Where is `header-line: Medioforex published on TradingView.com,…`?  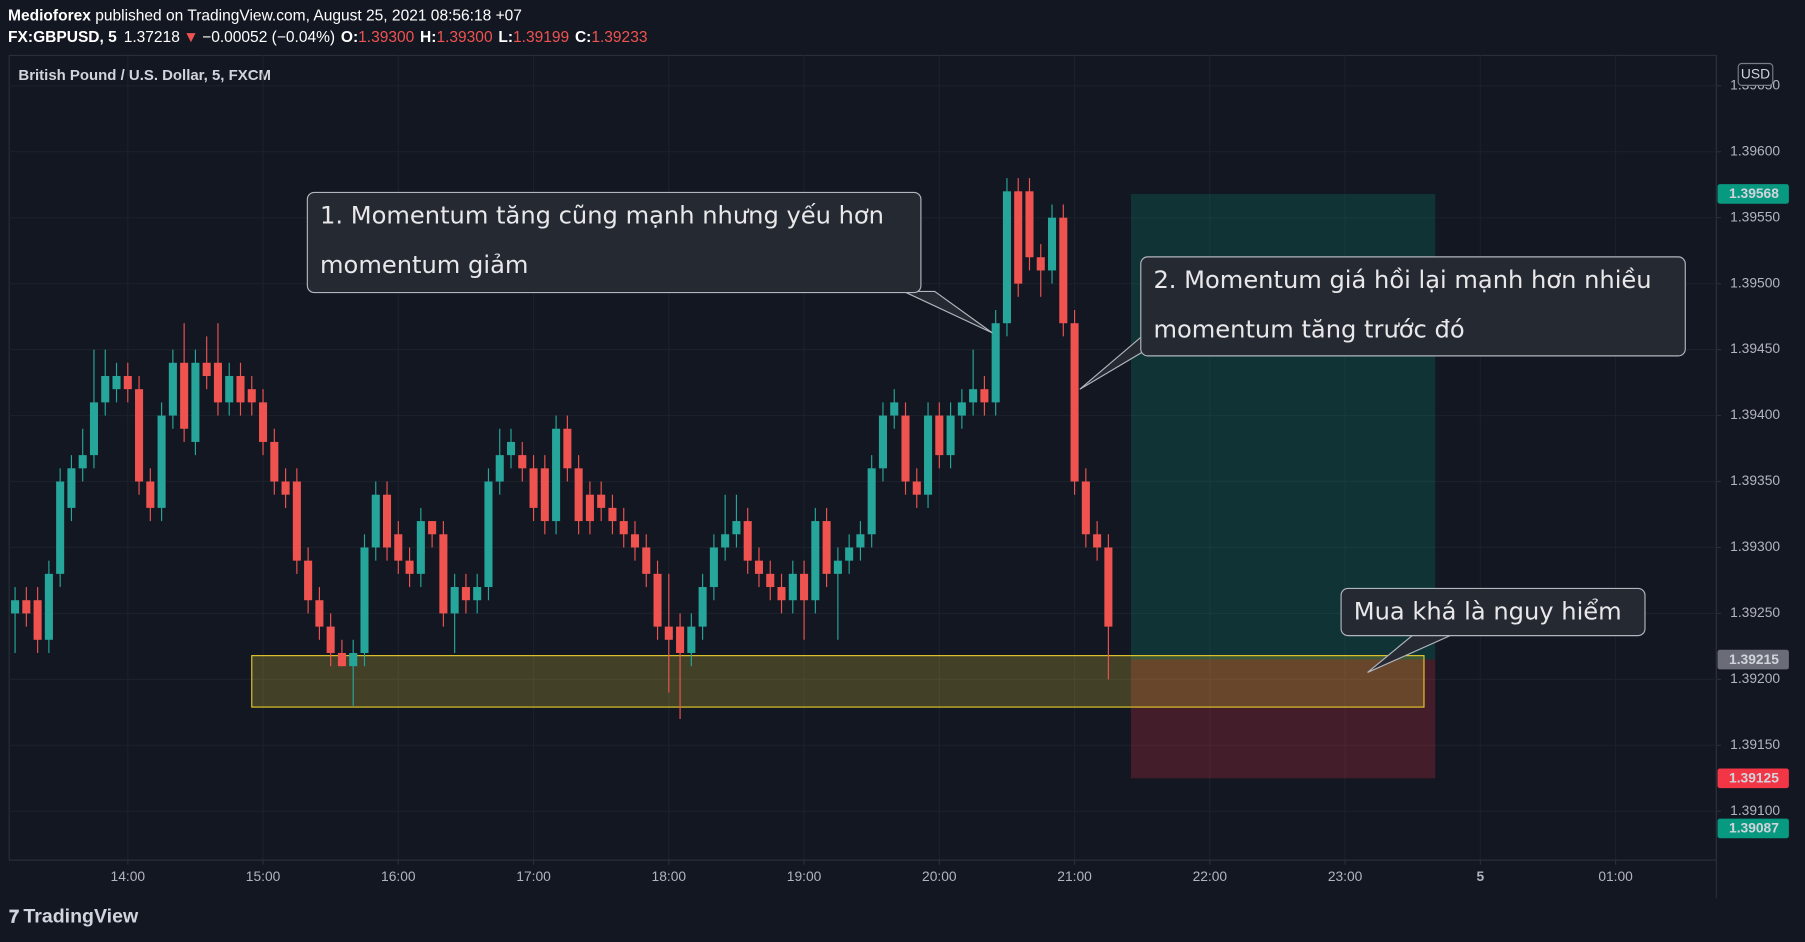 header-line: Medioforex published on TradingView.com,… is located at coordinates (265, 15).